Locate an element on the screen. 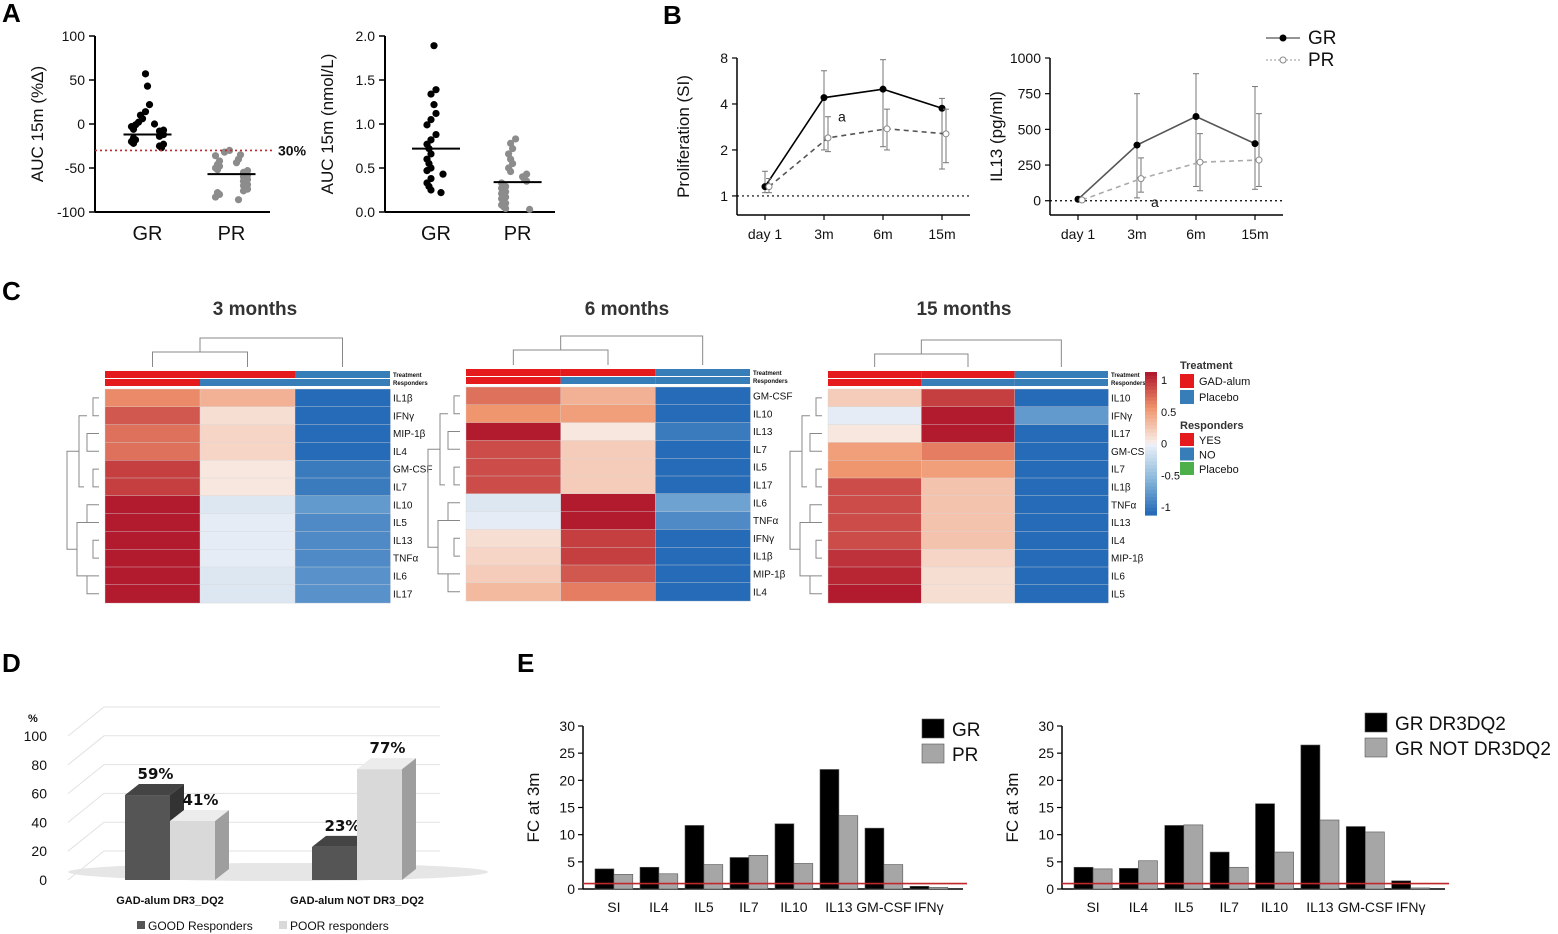 The height and width of the screenshot is (934, 1558). x-tick-label: IL4 is located at coordinates (659, 907).